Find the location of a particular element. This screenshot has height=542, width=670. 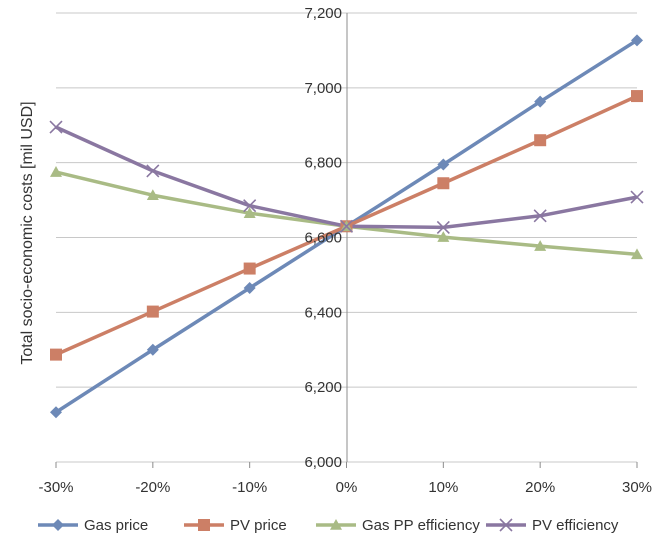

y-axis-label: Total socio-economic costs [mil USD] is located at coordinates (27, 232).